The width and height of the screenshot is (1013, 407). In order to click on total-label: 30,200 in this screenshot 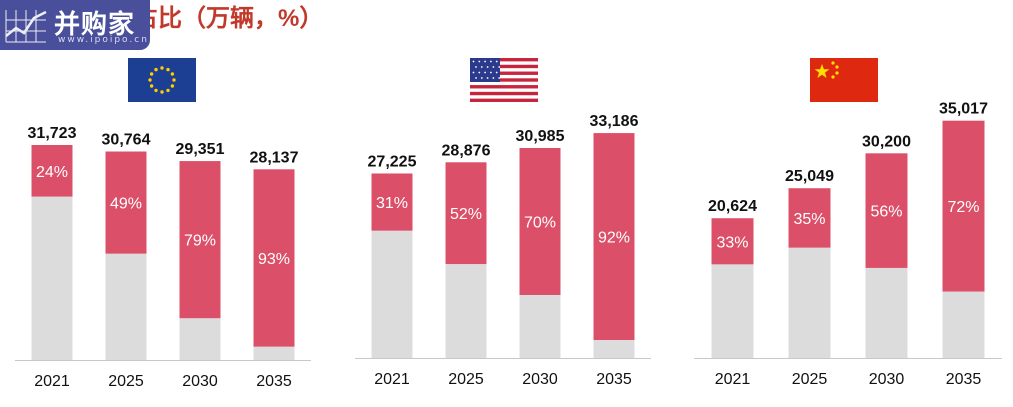, I will do `click(886, 141)`.